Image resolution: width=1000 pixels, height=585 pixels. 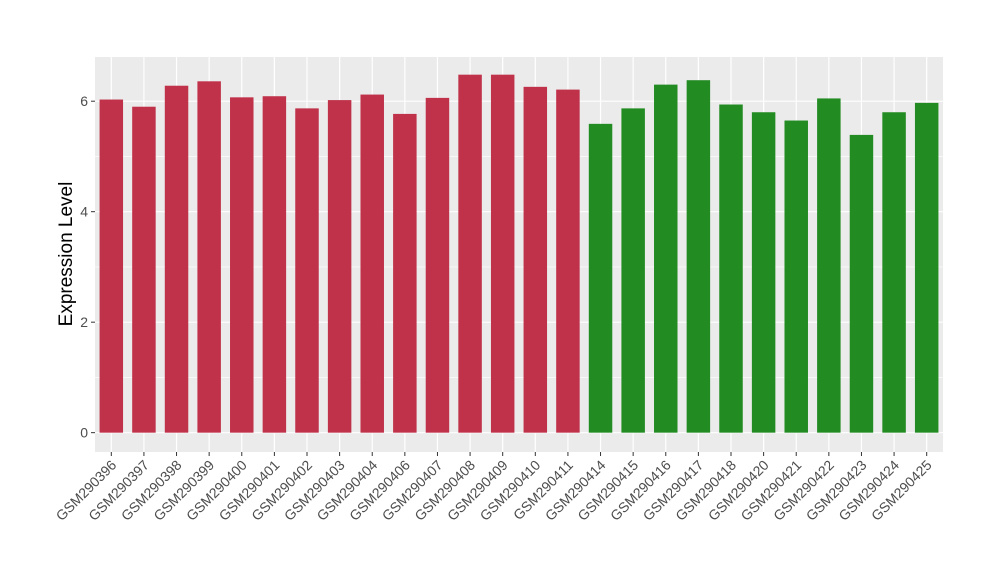 I want to click on bar-GSM290421, so click(x=796, y=276).